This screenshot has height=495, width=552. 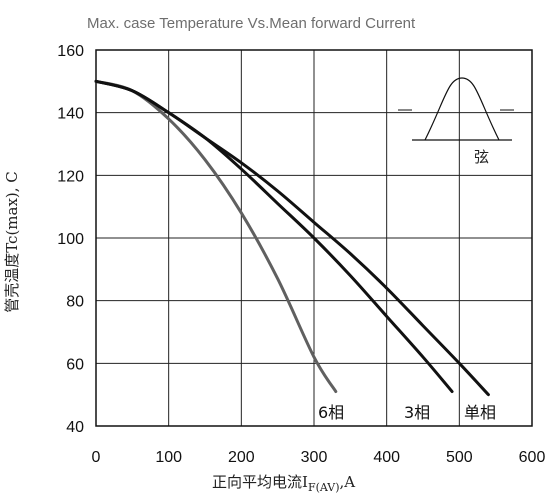 What do you see at coordinates (386, 457) in the screenshot?
I see `x-tick-label-400: 400` at bounding box center [386, 457].